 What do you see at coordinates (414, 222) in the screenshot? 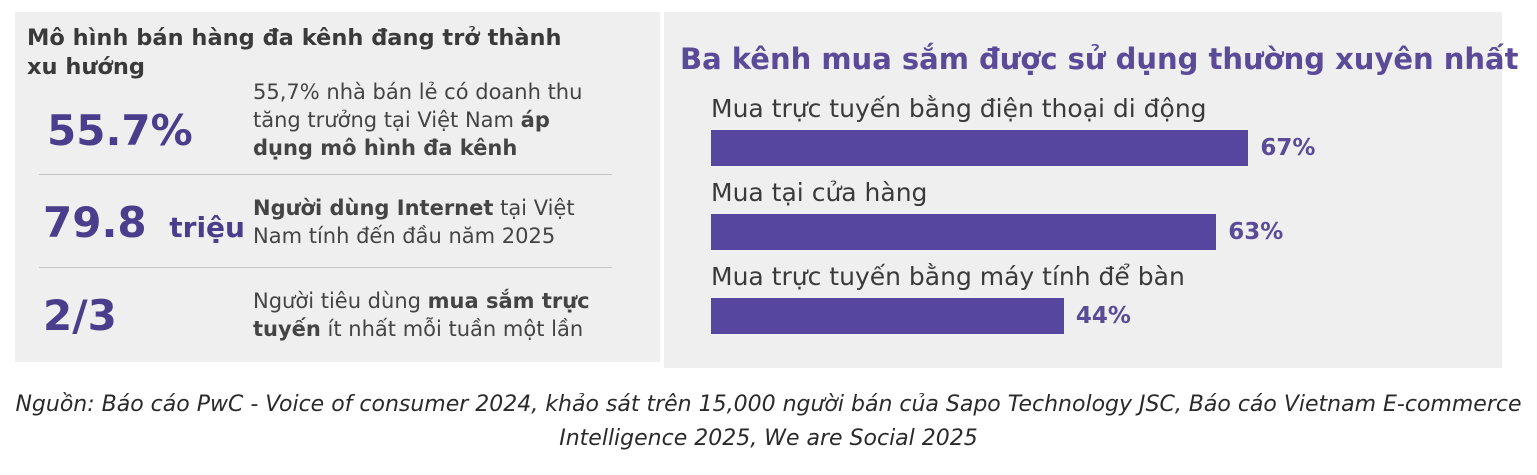
I see `stat-desc-text: tại Việt Nam tính đến đầu năm 2025` at bounding box center [414, 222].